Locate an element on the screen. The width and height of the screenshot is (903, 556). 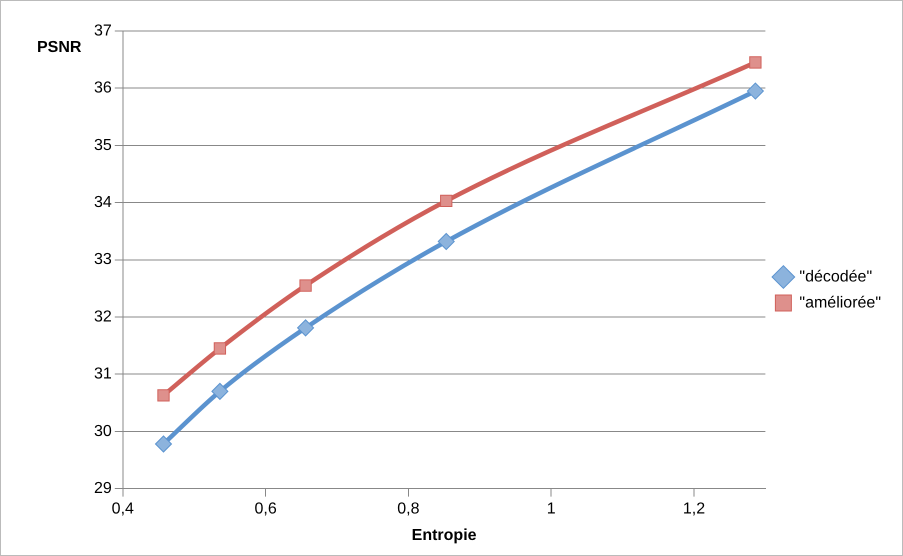
x-tick-label: 1 is located at coordinates (551, 509).